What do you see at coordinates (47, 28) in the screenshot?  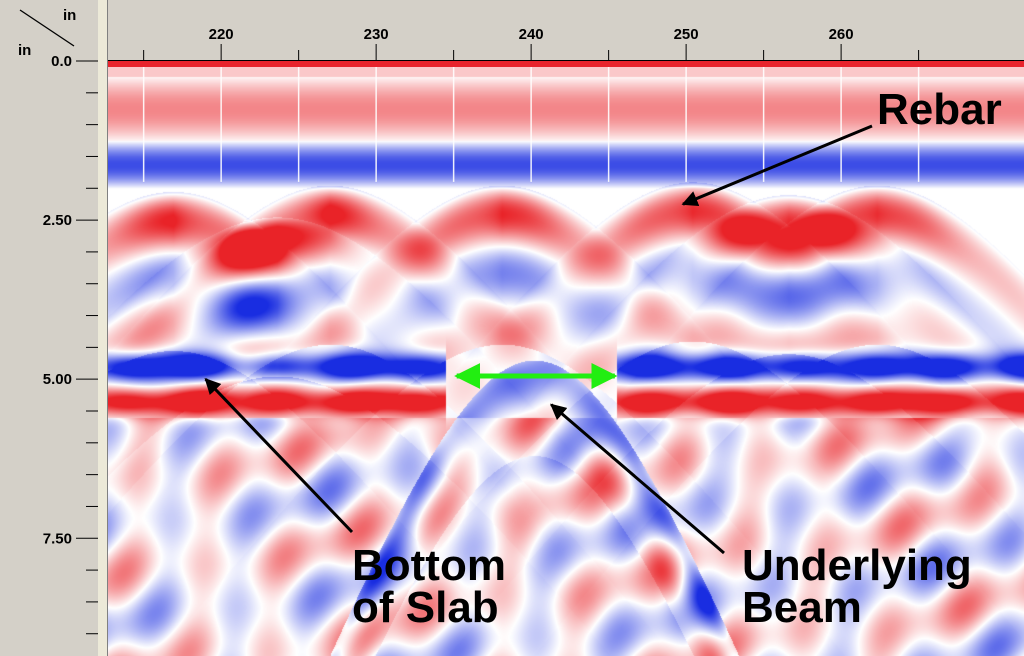 I see `corner-divider` at bounding box center [47, 28].